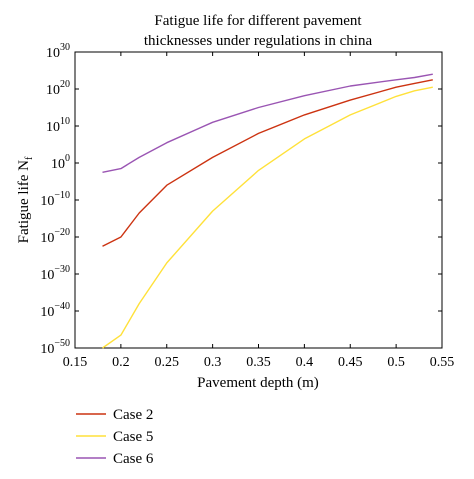 The width and height of the screenshot is (474, 479). I want to click on x-tick-label: 0.15, so click(75, 362).